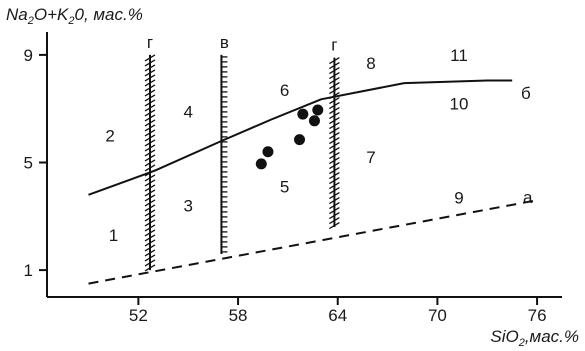  Describe the element at coordinates (370, 63) in the screenshot. I see `zone-label-8: 8` at that location.